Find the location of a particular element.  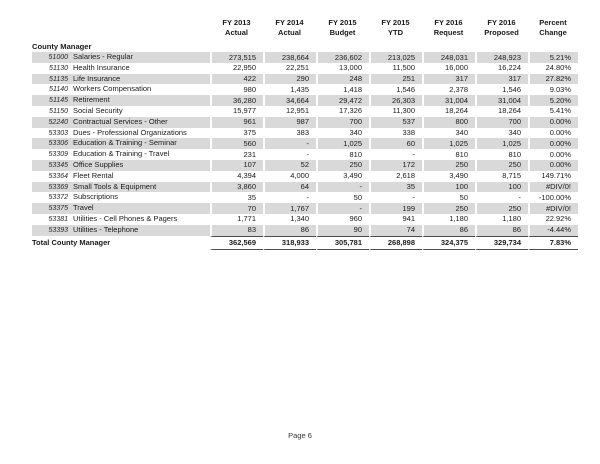

value-cell: 248,031 is located at coordinates (448, 57).